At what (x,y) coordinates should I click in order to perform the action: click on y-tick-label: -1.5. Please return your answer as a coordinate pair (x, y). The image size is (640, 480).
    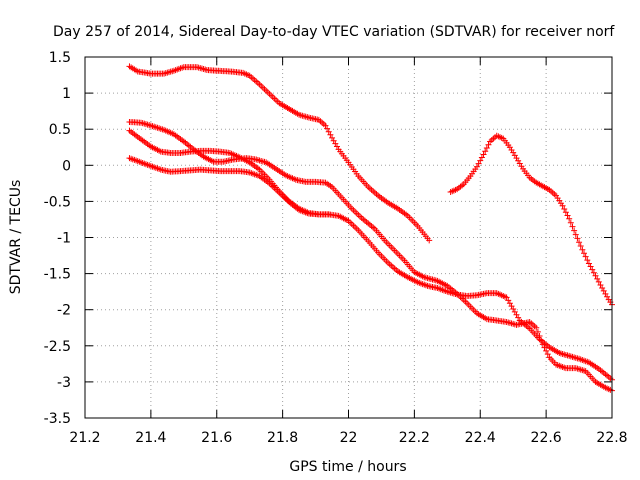
    Looking at the image, I should click on (57, 275).